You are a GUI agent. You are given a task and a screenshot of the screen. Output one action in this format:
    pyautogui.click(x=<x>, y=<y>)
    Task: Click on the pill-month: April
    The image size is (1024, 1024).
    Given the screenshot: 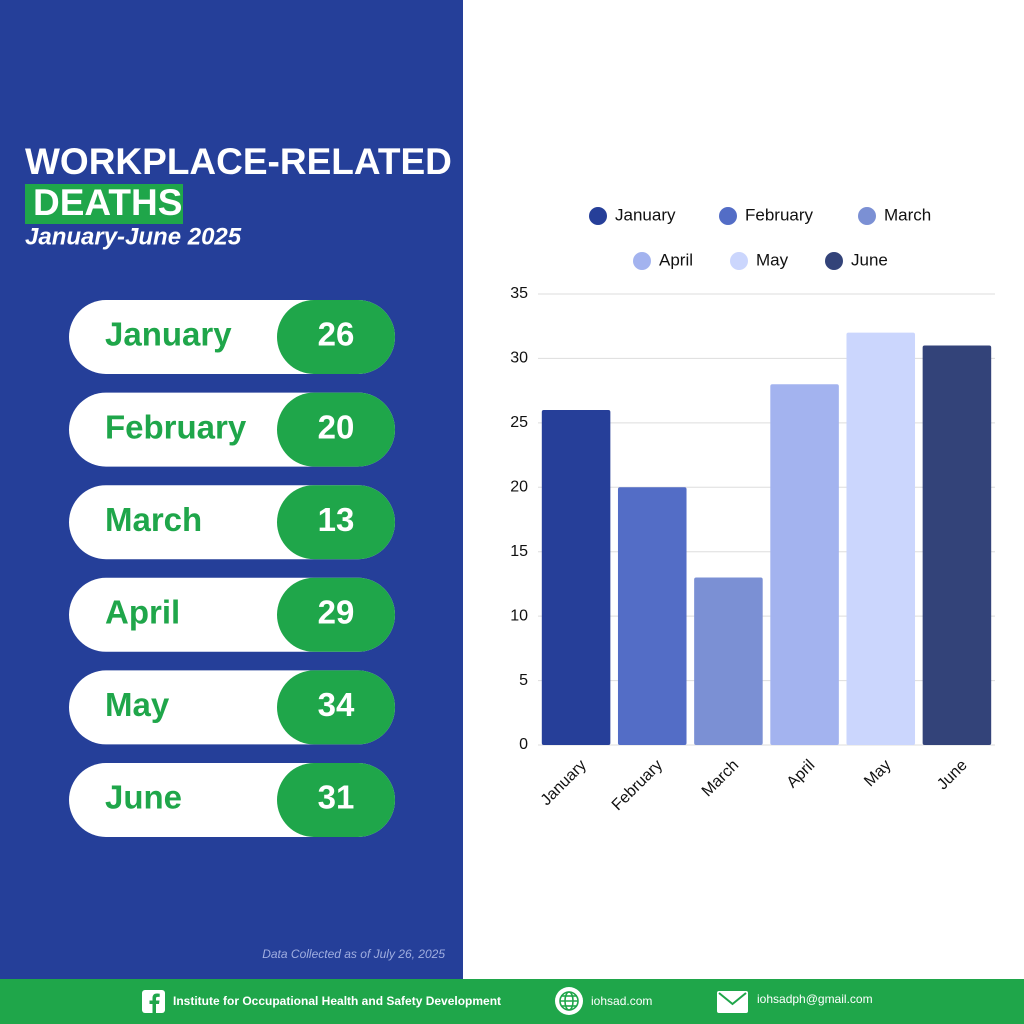 What is the action you would take?
    pyautogui.click(x=142, y=612)
    